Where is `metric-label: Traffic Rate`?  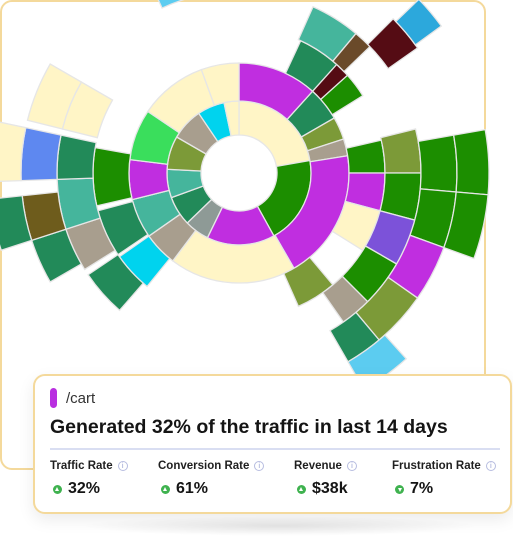 metric-label: Traffic Rate is located at coordinates (81, 466).